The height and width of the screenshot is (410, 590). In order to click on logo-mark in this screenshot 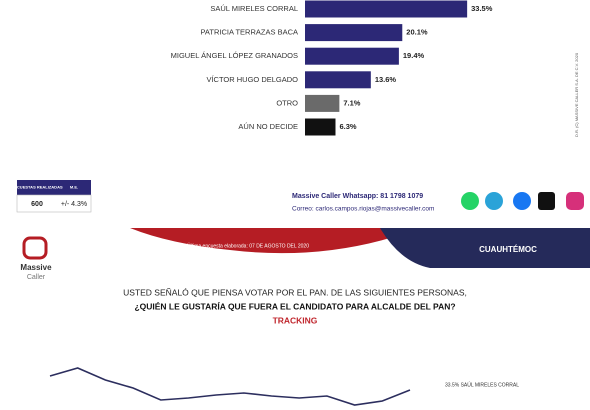, I will do `click(35, 248)`.